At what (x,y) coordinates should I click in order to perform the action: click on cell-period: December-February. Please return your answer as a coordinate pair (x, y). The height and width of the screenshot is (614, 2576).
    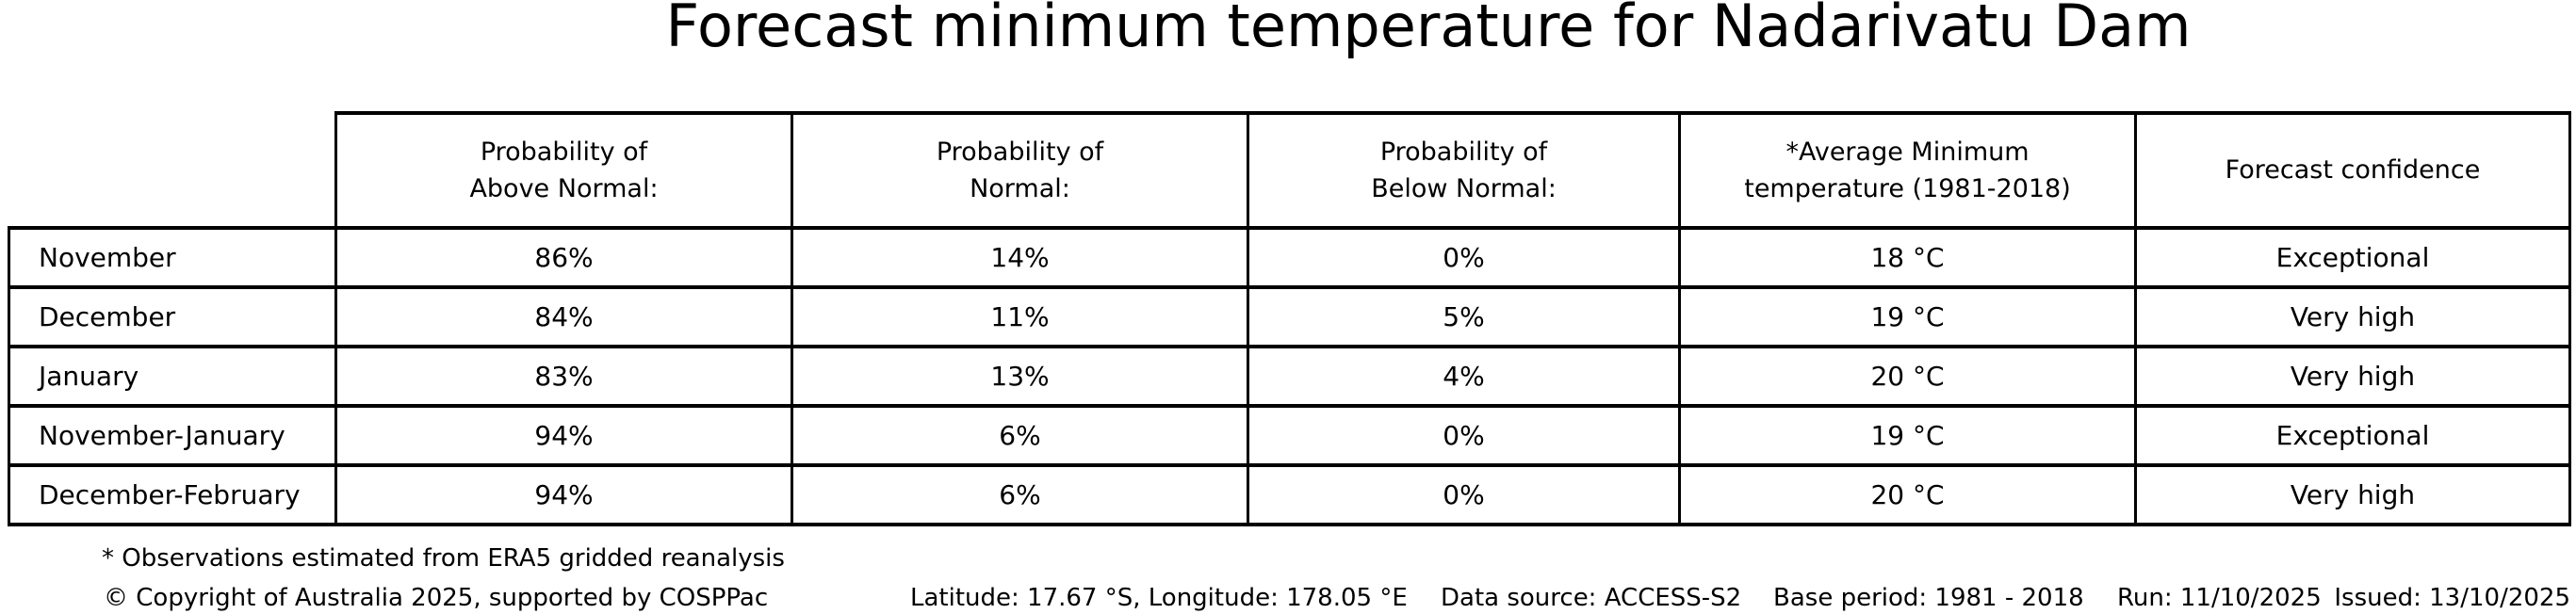
    Looking at the image, I should click on (172, 494).